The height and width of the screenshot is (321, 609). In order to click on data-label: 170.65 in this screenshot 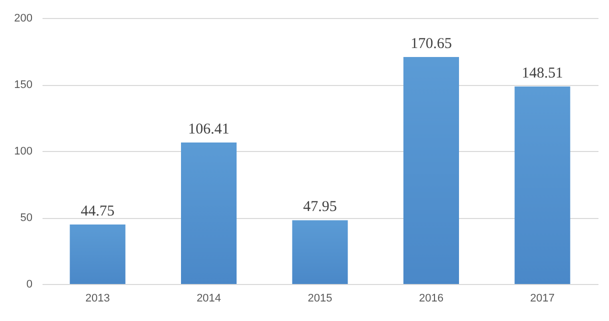, I will do `click(431, 44)`.